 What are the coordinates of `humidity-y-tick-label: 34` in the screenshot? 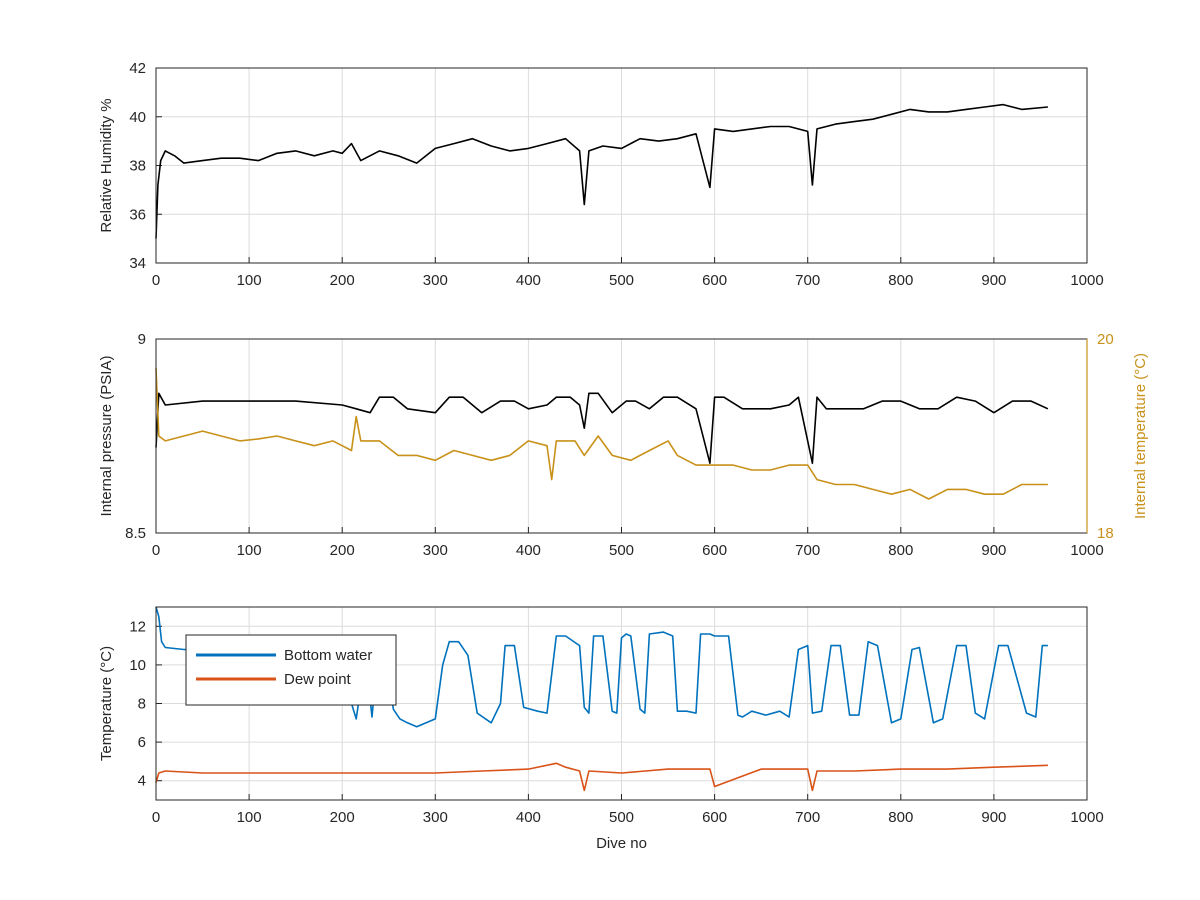 It's located at (137, 263).